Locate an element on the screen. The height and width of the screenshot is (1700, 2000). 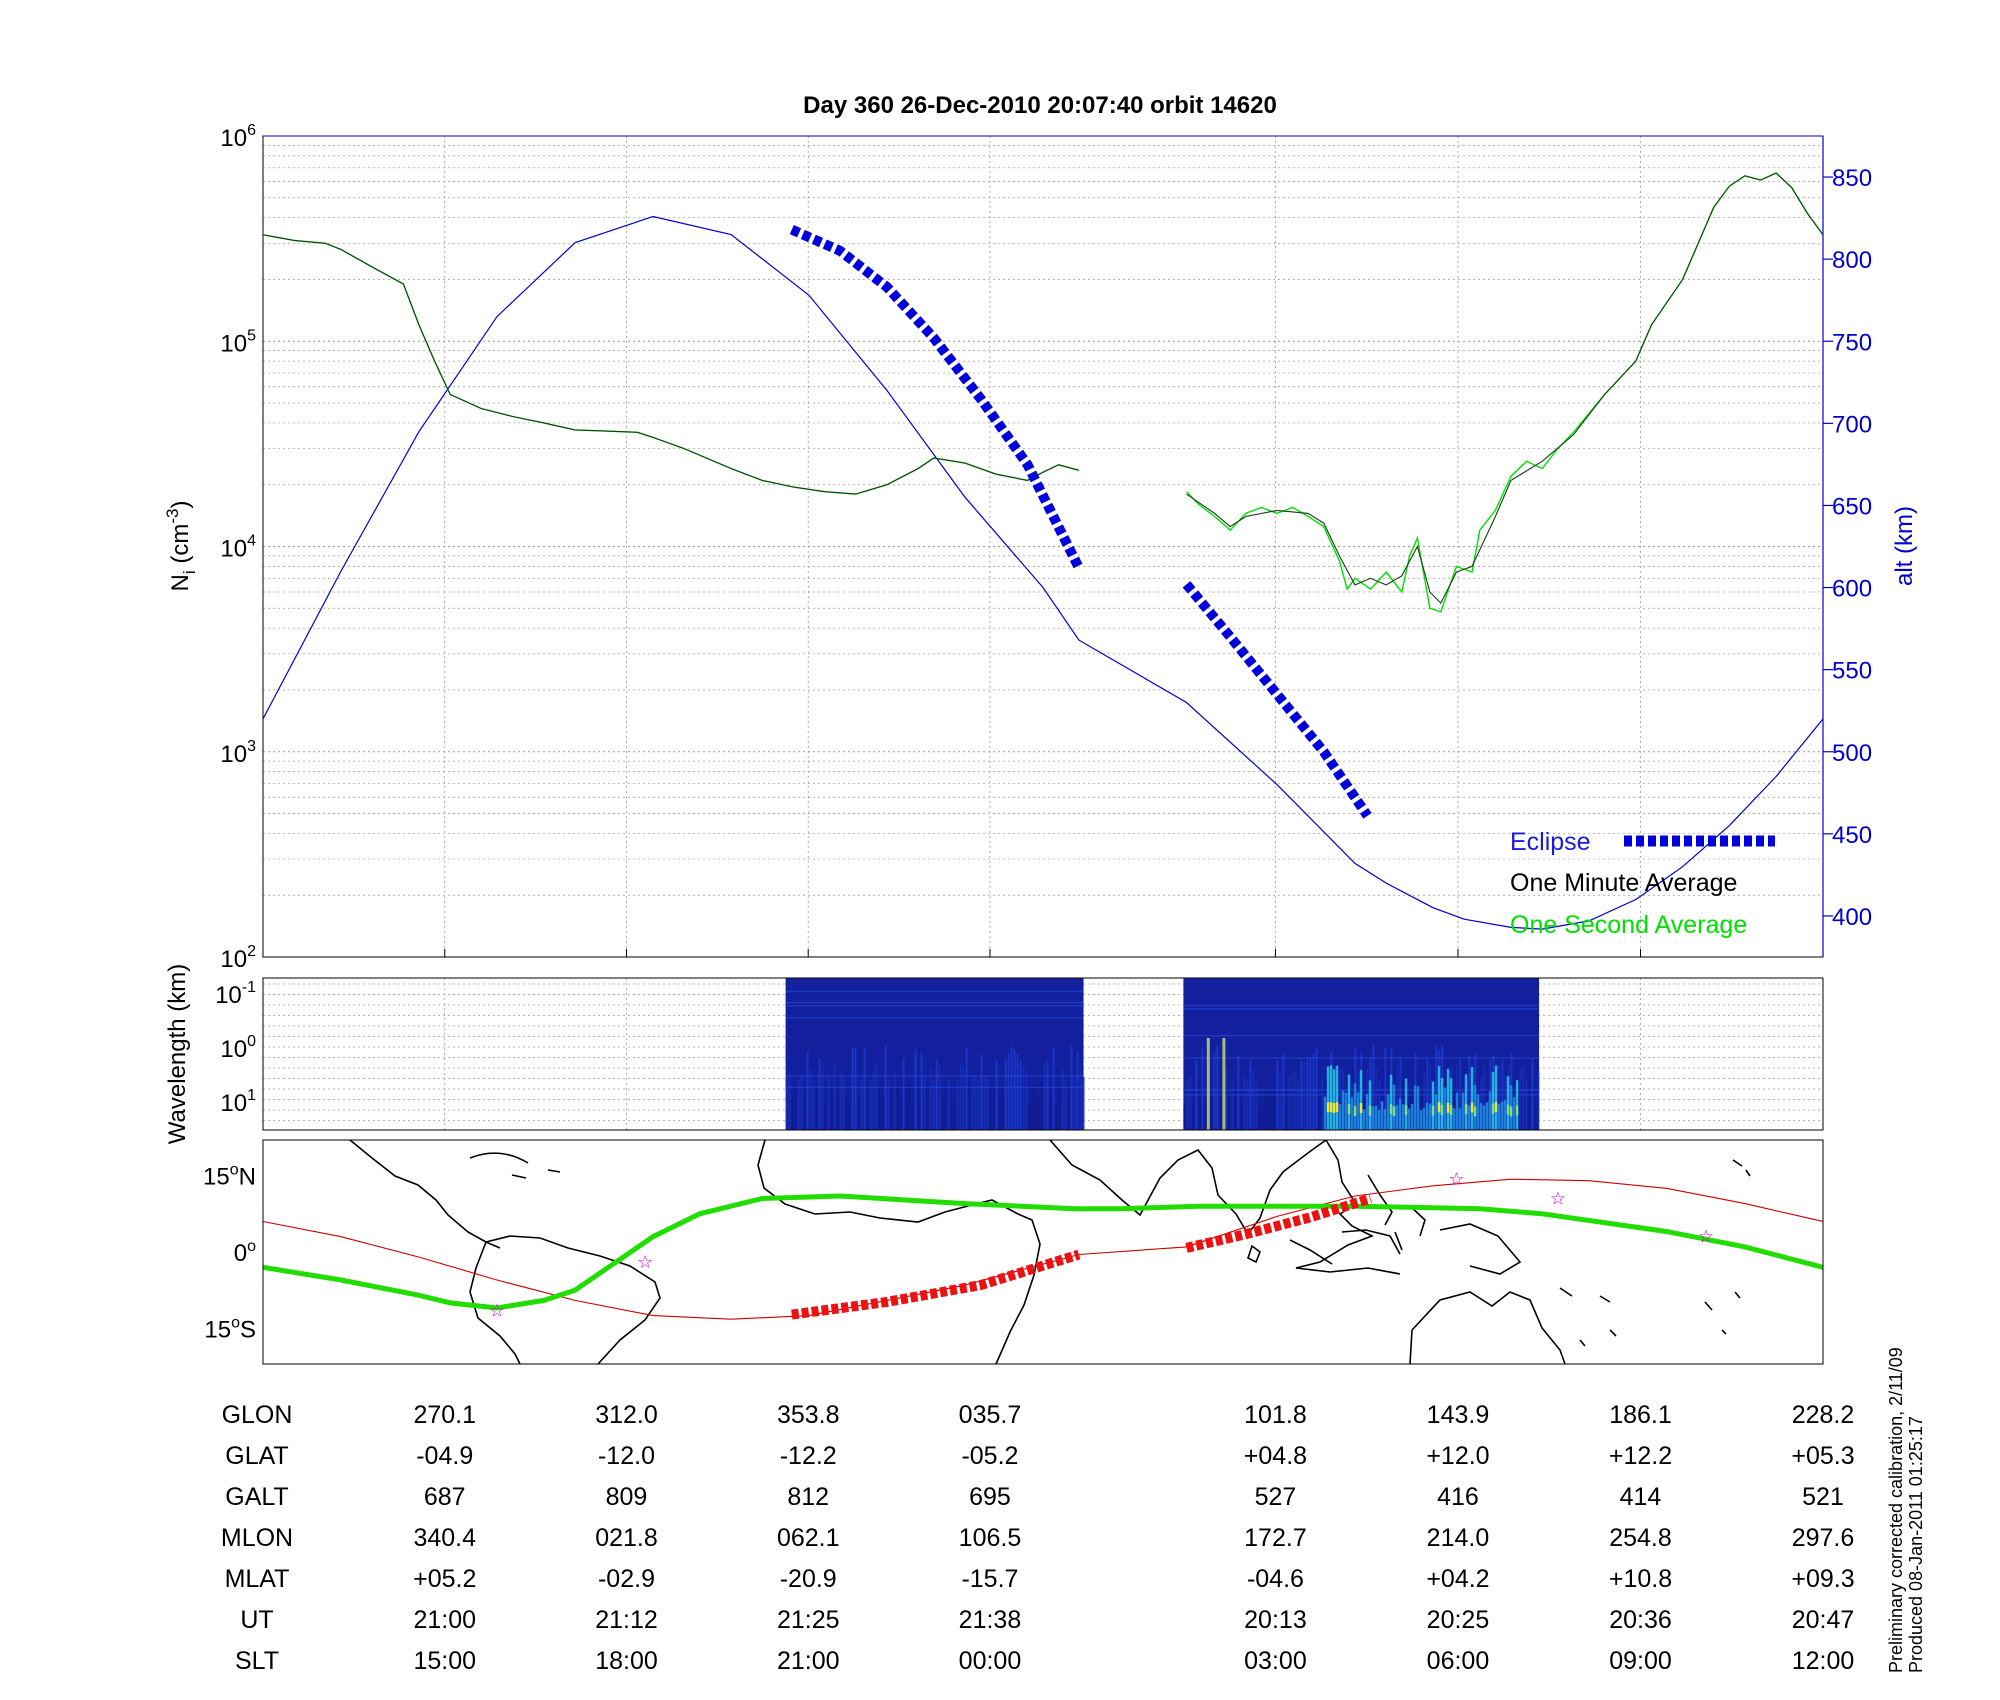
table-cell: +12.2 is located at coordinates (1640, 1456).